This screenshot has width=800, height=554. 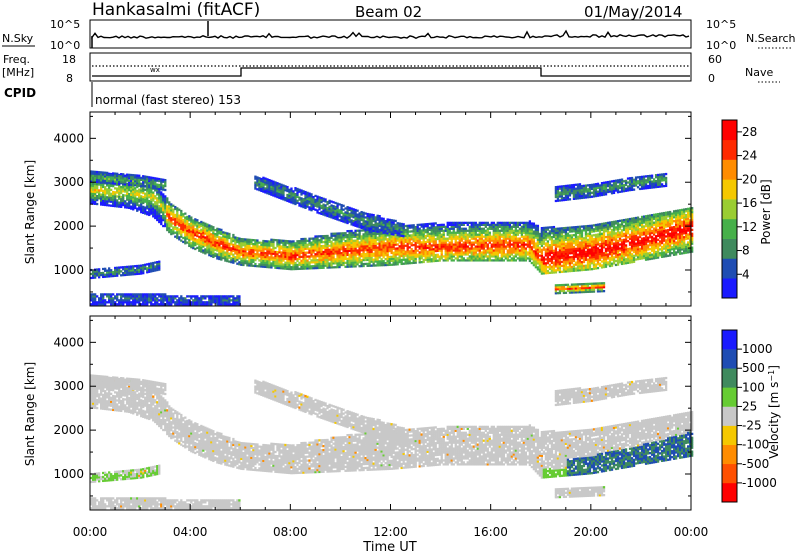 What do you see at coordinates (388, 12) in the screenshot?
I see `beam-title: Beam 02` at bounding box center [388, 12].